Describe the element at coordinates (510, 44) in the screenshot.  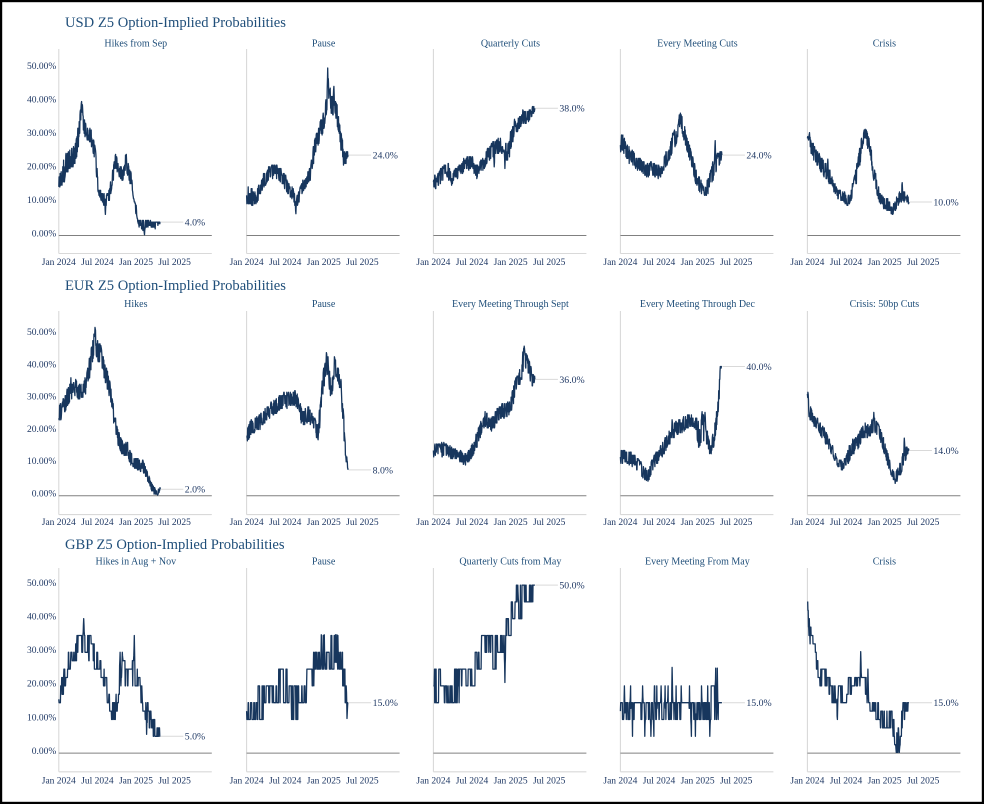
I see `svg-text: Quarterly Cuts` at that location.